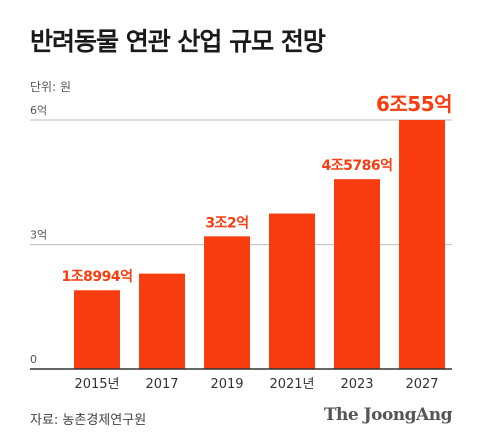 This screenshot has width=480, height=445. Describe the element at coordinates (357, 166) in the screenshot. I see `data-label: 4조5786억` at that location.